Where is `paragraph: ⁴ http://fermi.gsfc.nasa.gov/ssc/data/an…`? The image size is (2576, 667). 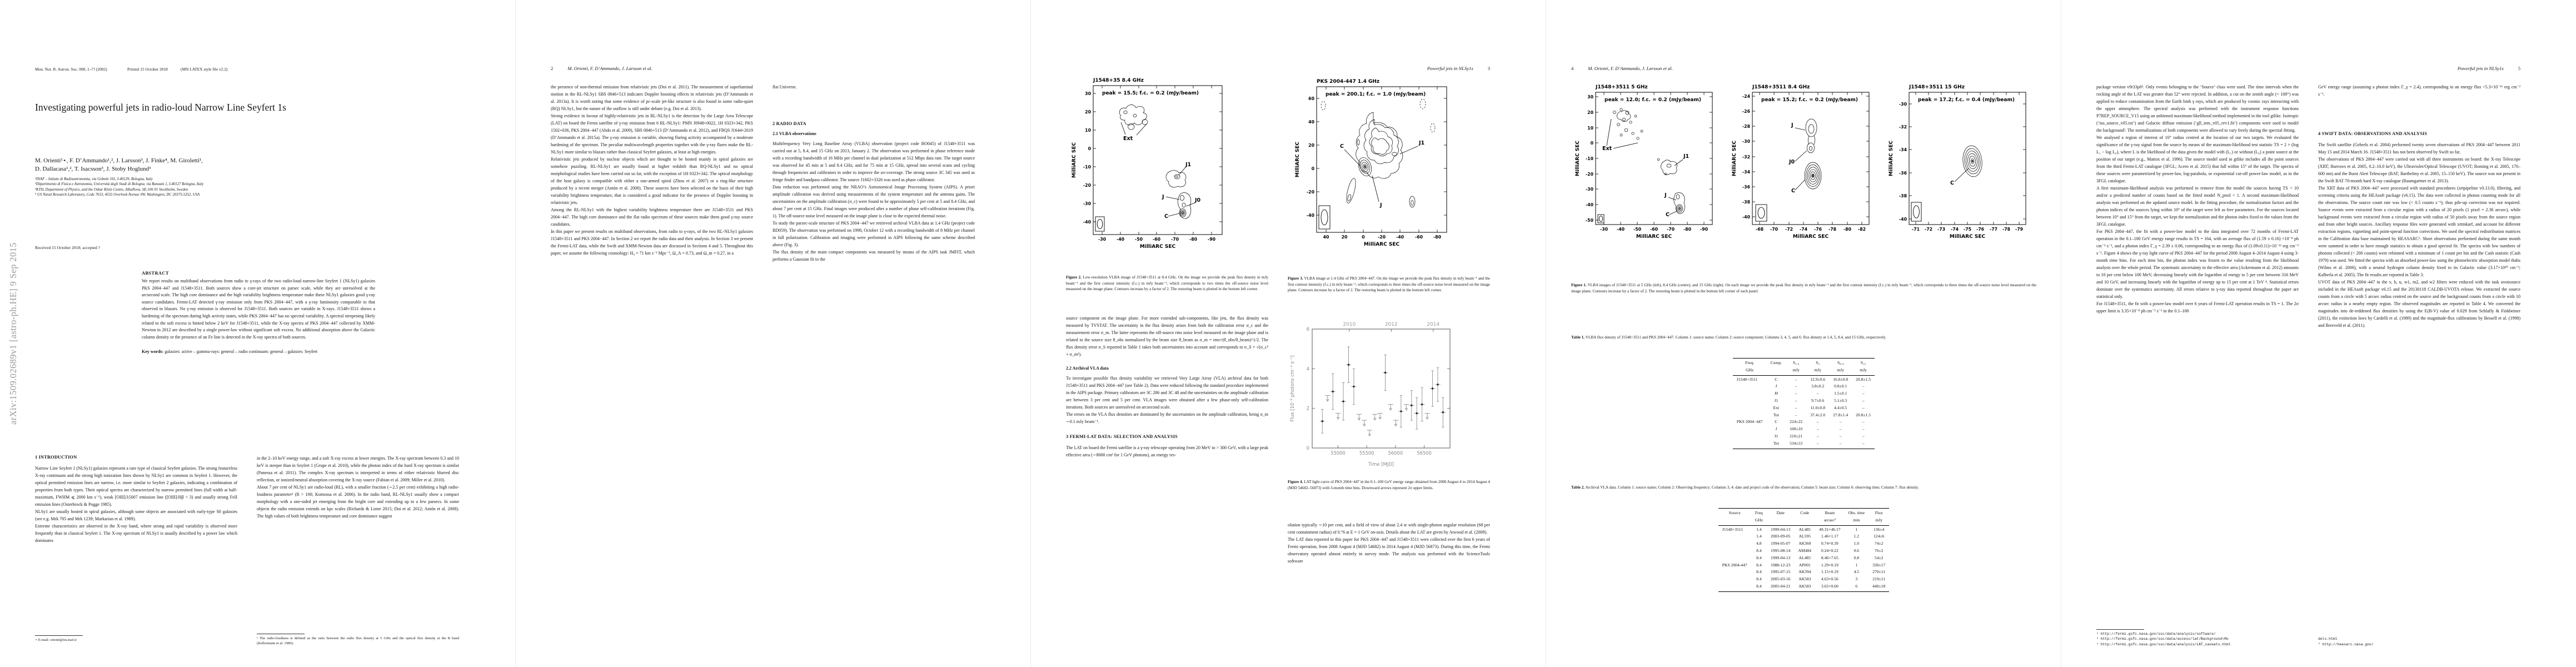 paragraph: ⁴ http://fermi.gsfc.nasa.gov/ssc/data/an… is located at coordinates (2163, 644).